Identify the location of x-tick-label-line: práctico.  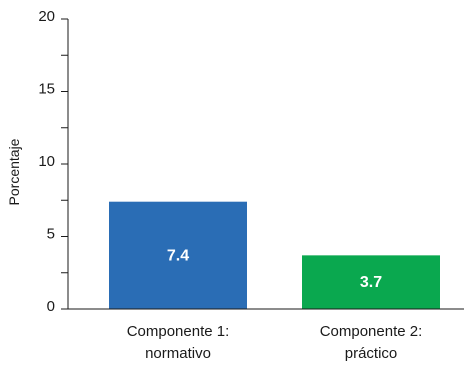
(371, 353).